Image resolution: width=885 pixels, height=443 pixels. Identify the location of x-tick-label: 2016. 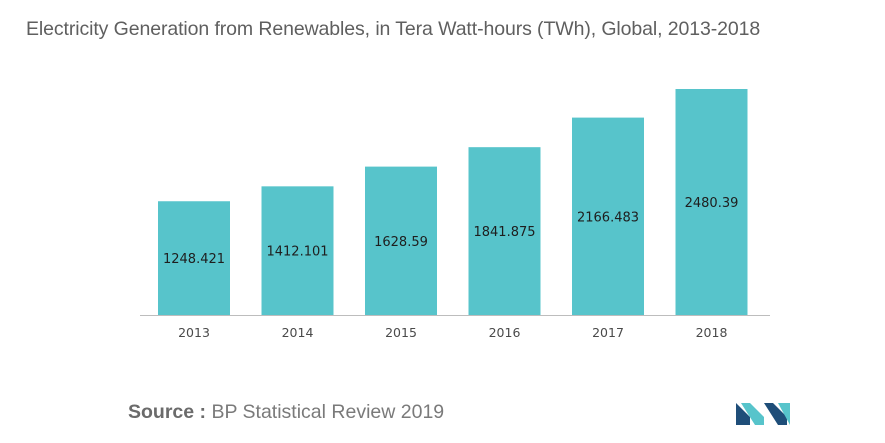
(505, 332).